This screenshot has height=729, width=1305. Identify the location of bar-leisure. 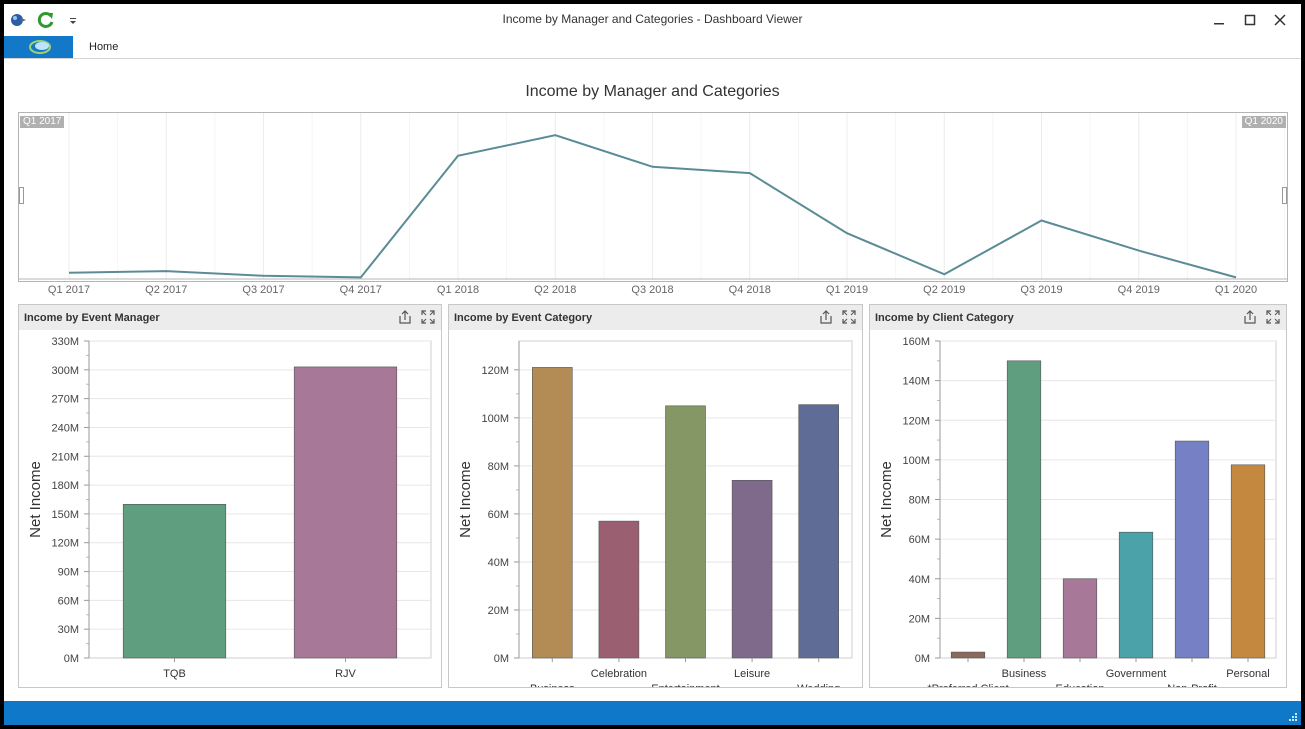
(752, 569).